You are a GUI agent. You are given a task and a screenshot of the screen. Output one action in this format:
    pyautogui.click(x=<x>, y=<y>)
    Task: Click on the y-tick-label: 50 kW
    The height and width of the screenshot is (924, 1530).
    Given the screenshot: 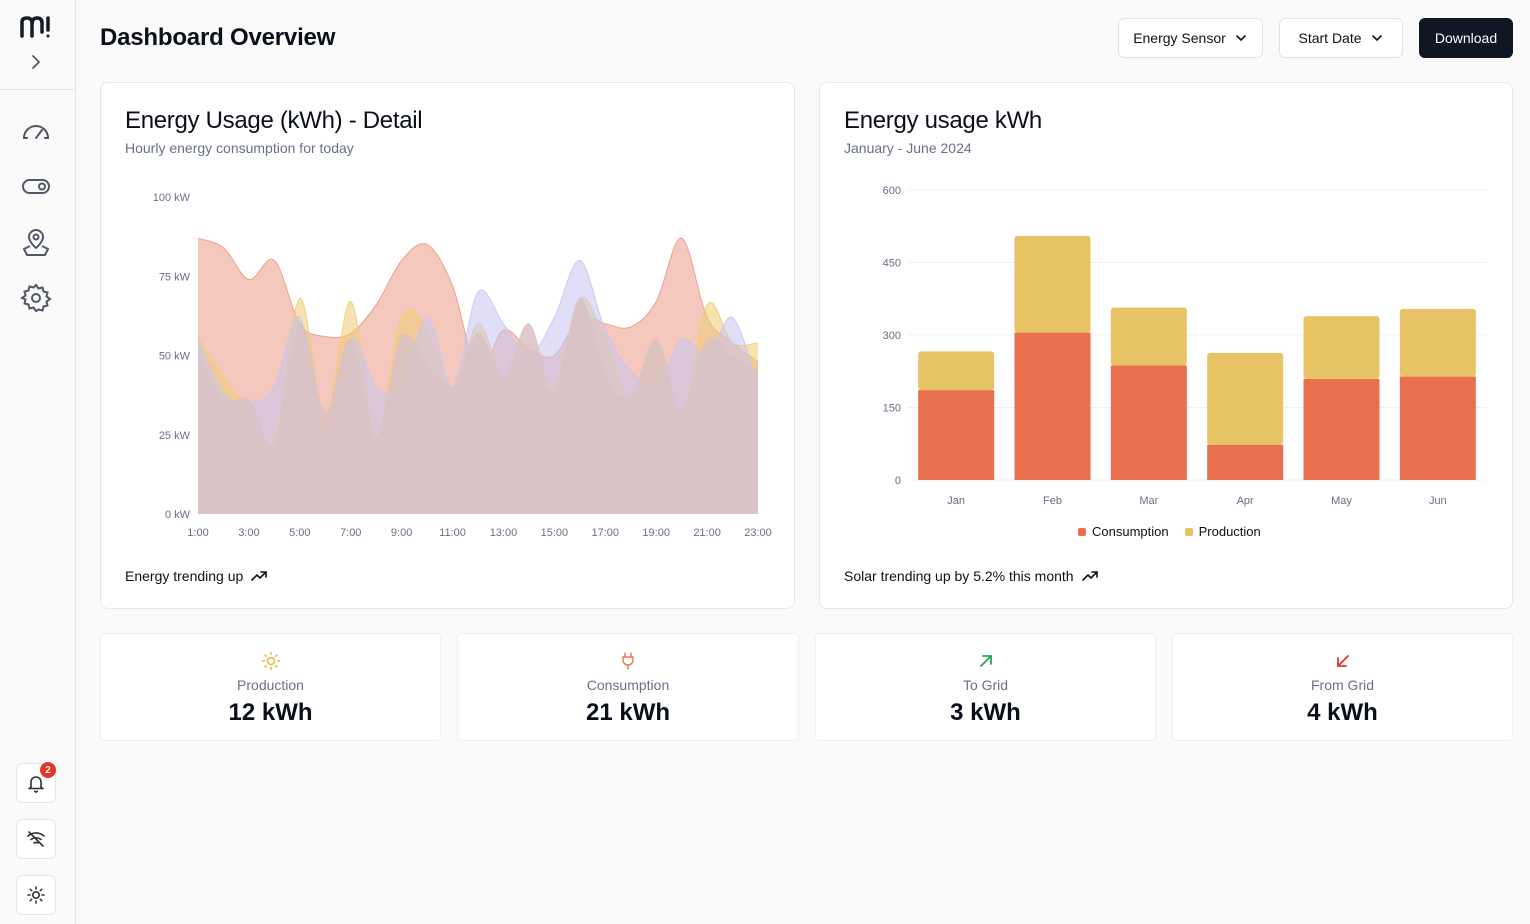 What is the action you would take?
    pyautogui.click(x=175, y=357)
    